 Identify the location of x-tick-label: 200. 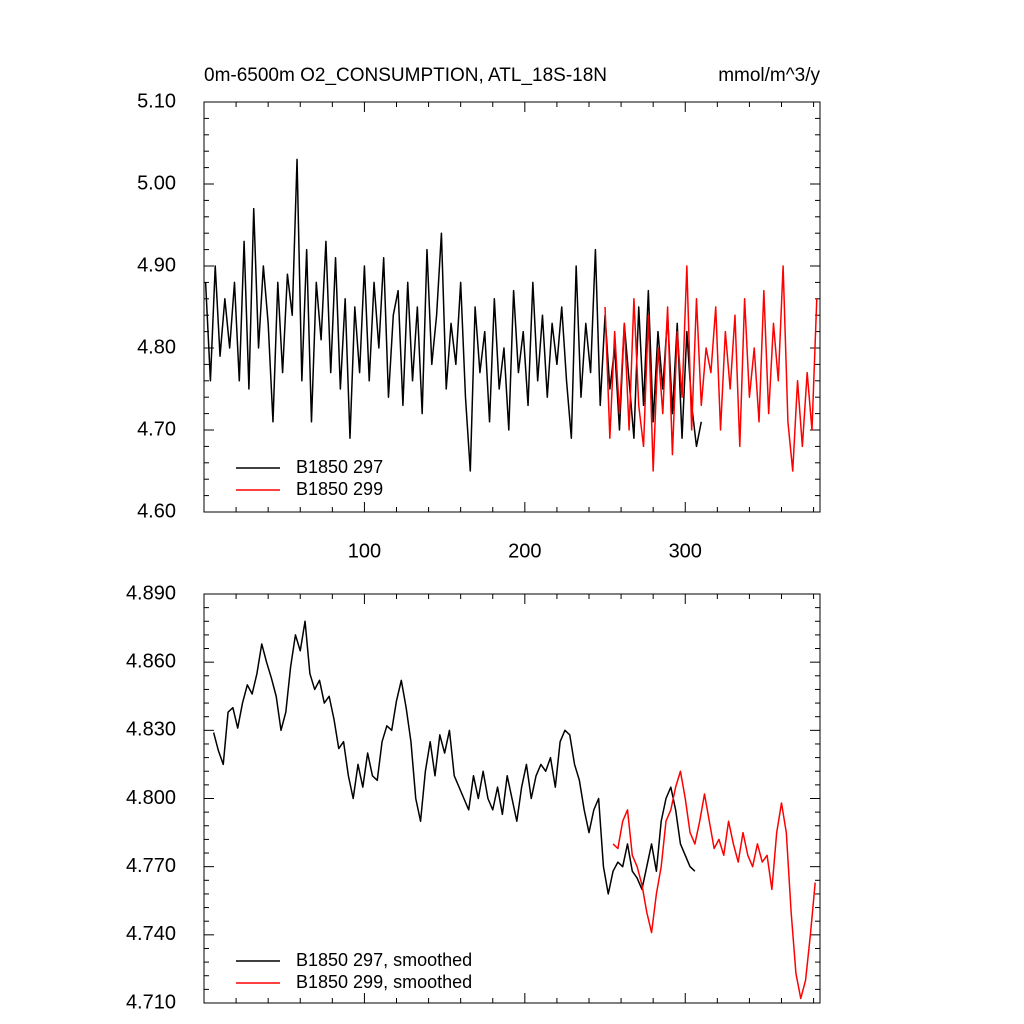
(524, 551).